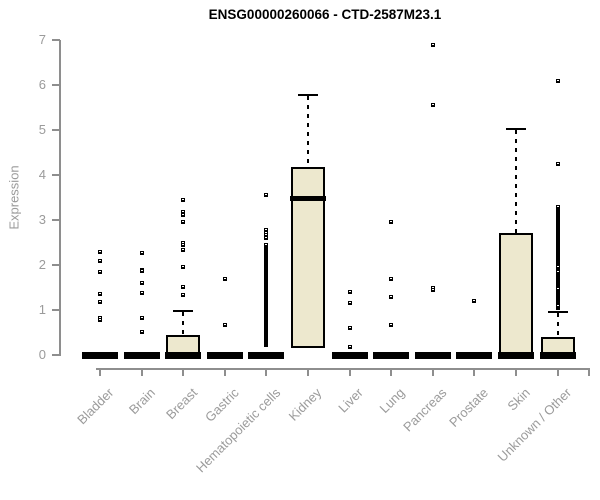 The width and height of the screenshot is (600, 500). I want to click on y-tick-label: 7, so click(42, 39).